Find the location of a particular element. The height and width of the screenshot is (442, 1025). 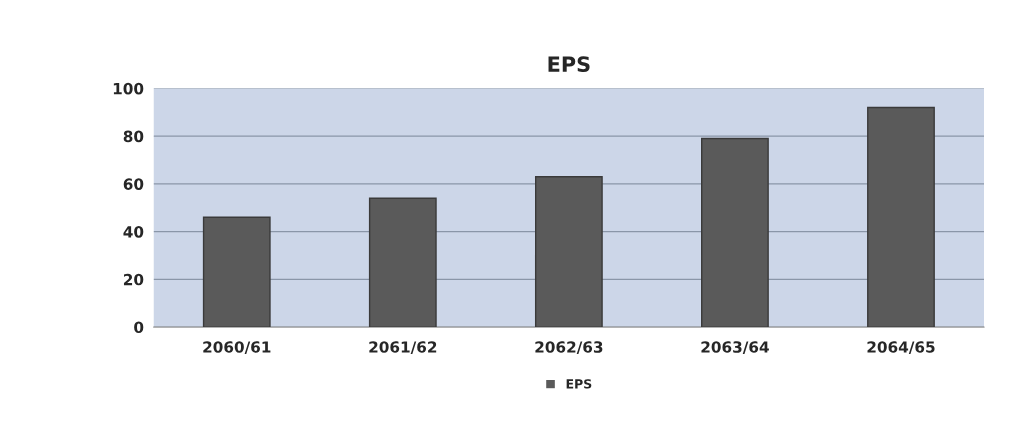

legend-label: EPS is located at coordinates (579, 384).